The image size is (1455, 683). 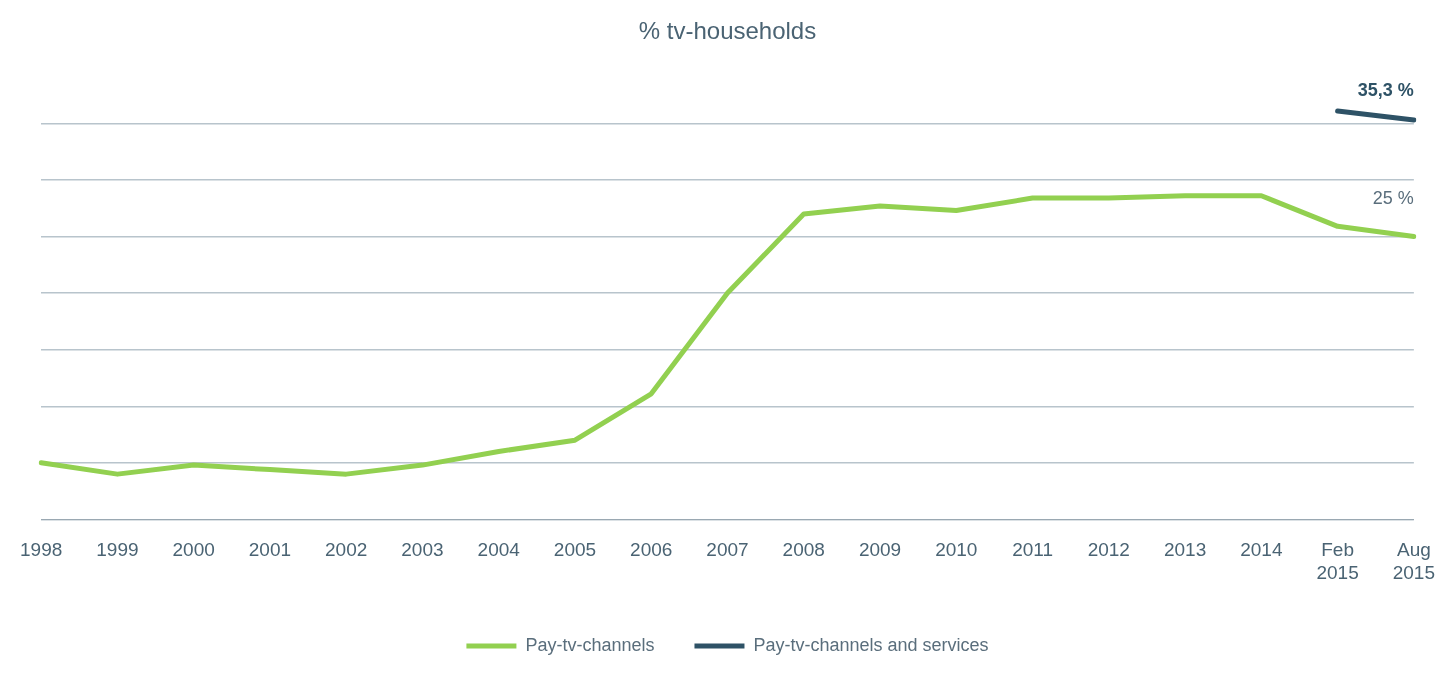 I want to click on legend-label: Pay-tv-channels and services, so click(x=871, y=644).